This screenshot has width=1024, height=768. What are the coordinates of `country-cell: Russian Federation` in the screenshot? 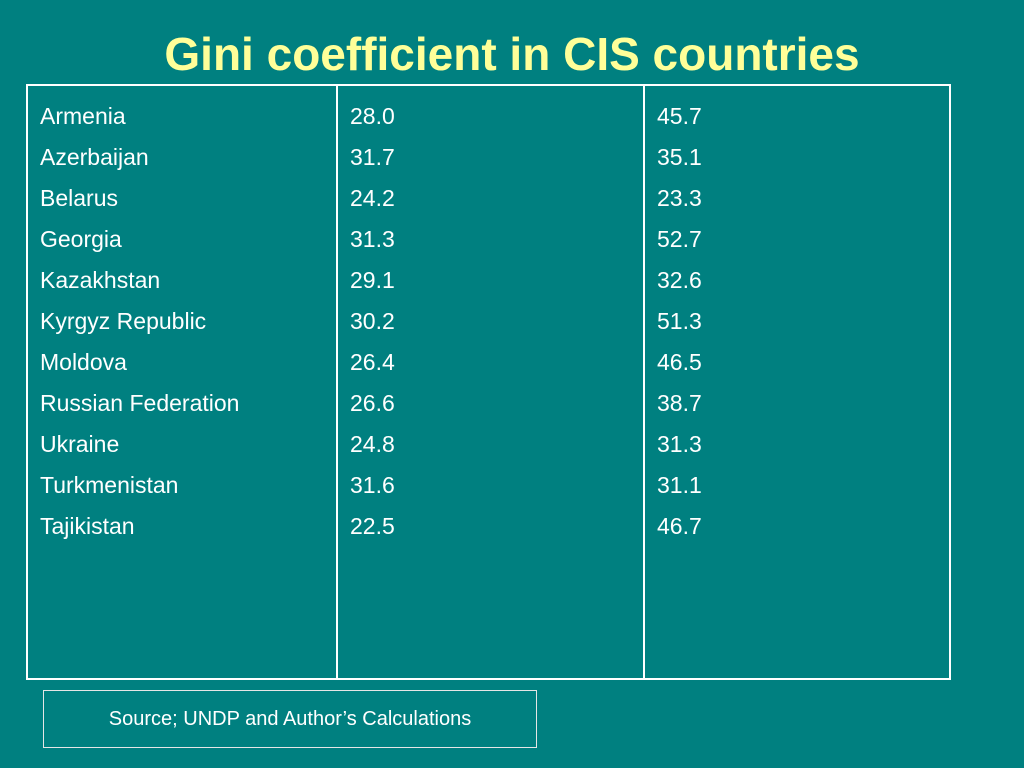 It's located at (140, 403).